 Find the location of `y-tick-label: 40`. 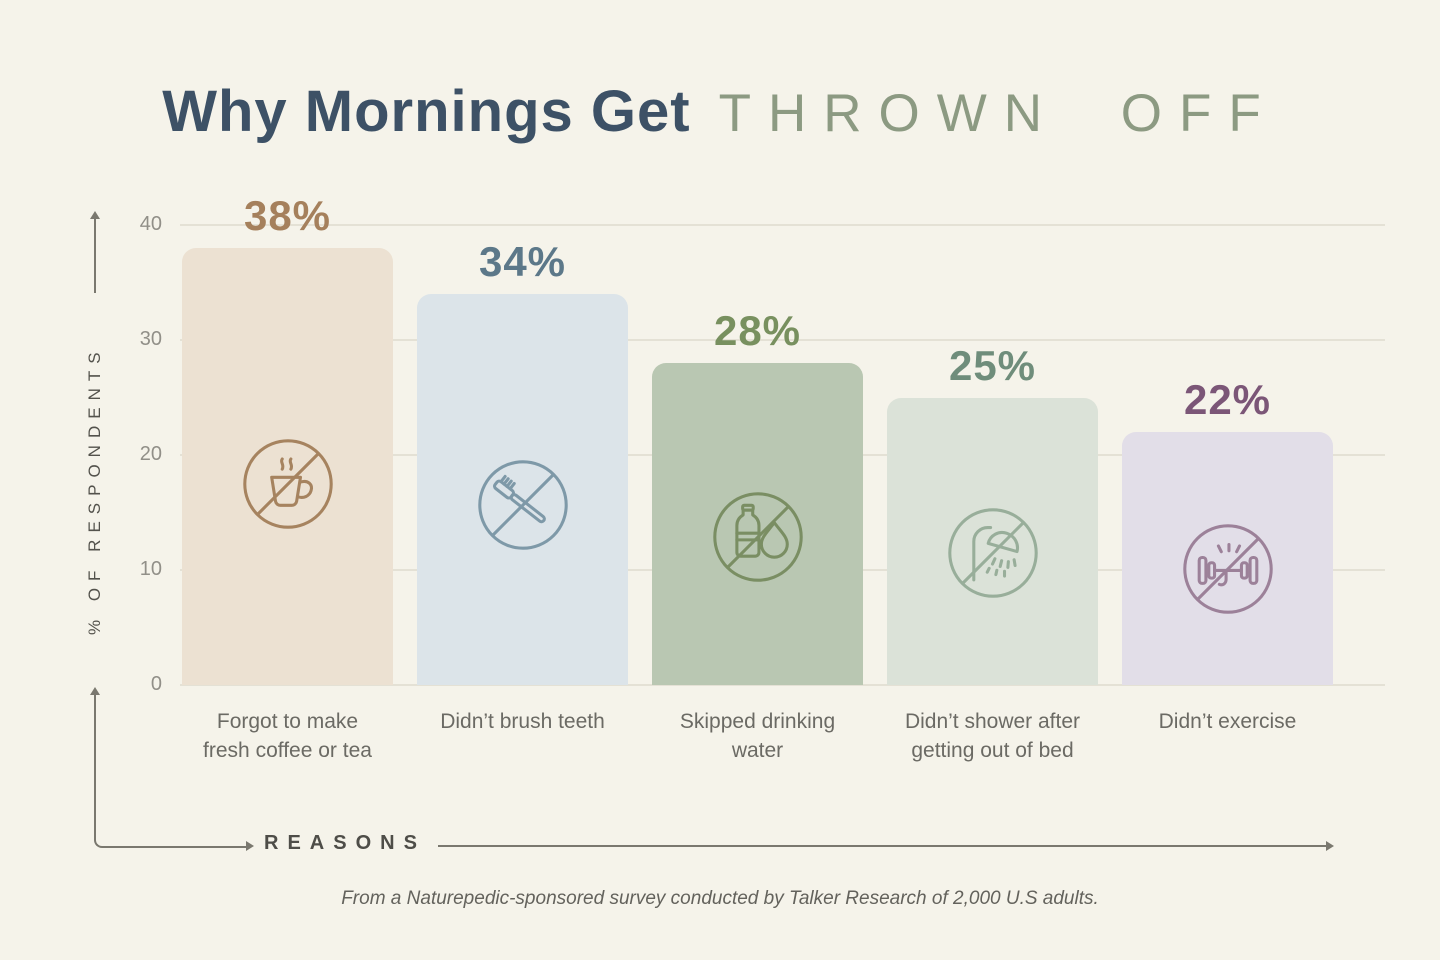

y-tick-label: 40 is located at coordinates (150, 224).